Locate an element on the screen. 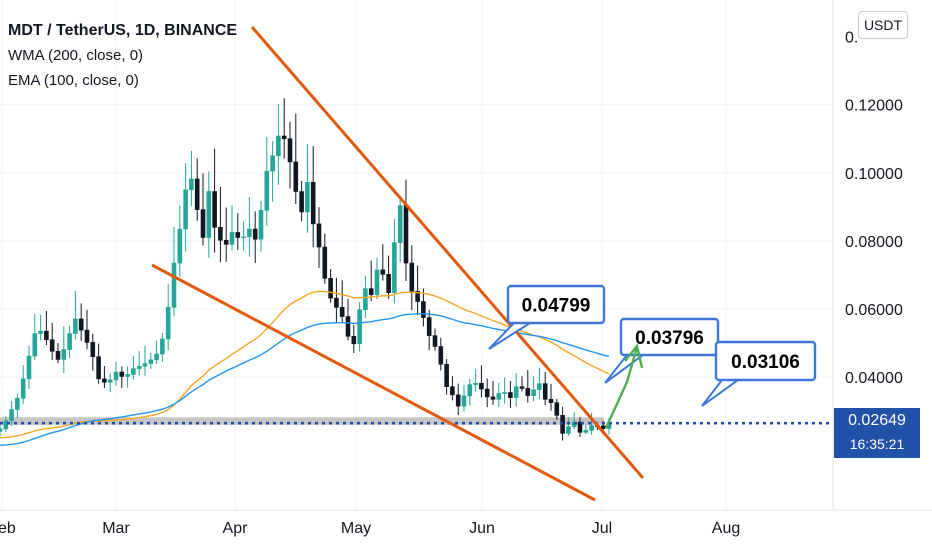 This screenshot has width=932, height=550. callout-label: 0.04799 is located at coordinates (556, 306).